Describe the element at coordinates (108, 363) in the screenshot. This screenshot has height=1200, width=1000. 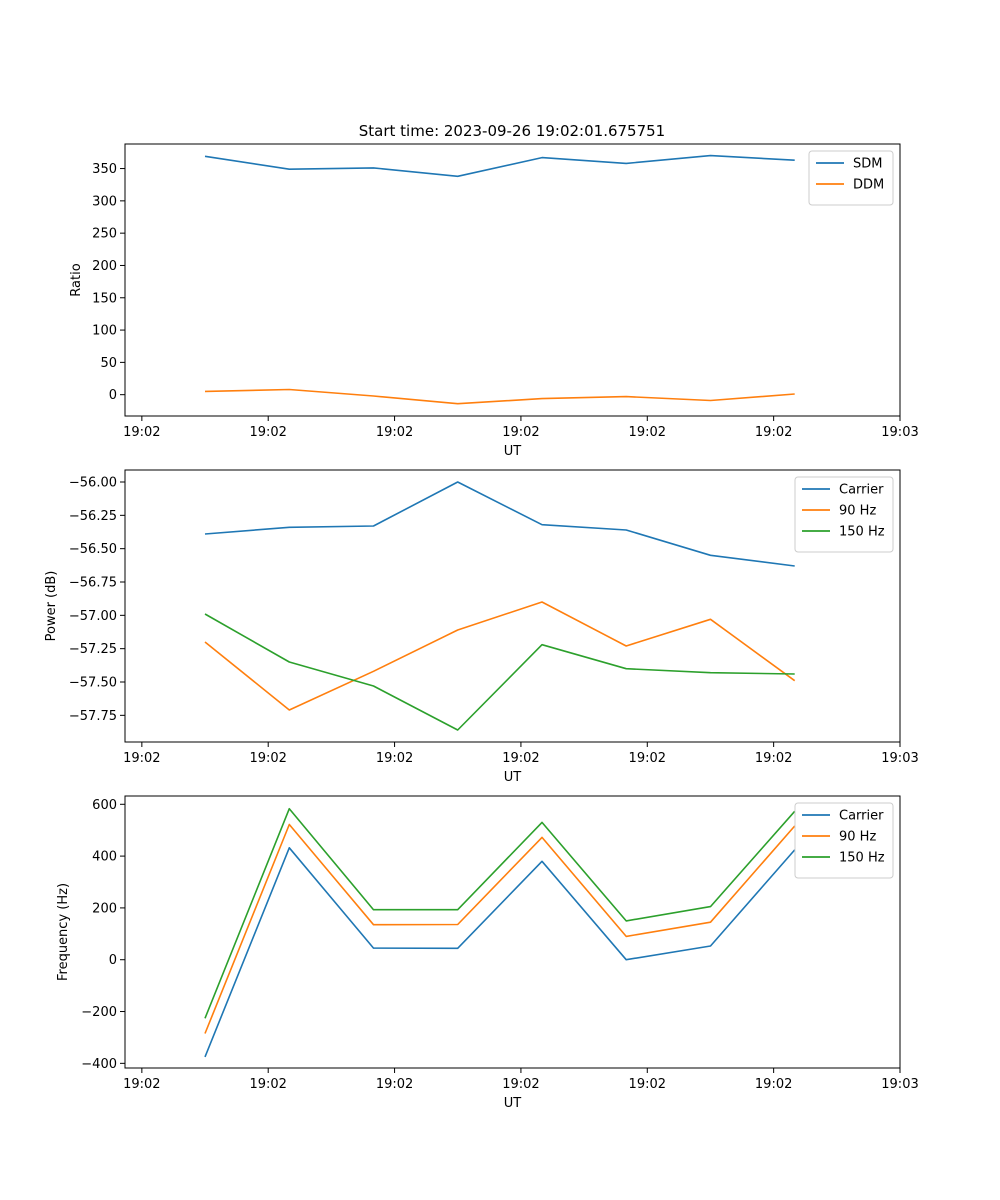
I see `y-tick-label: 50` at that location.